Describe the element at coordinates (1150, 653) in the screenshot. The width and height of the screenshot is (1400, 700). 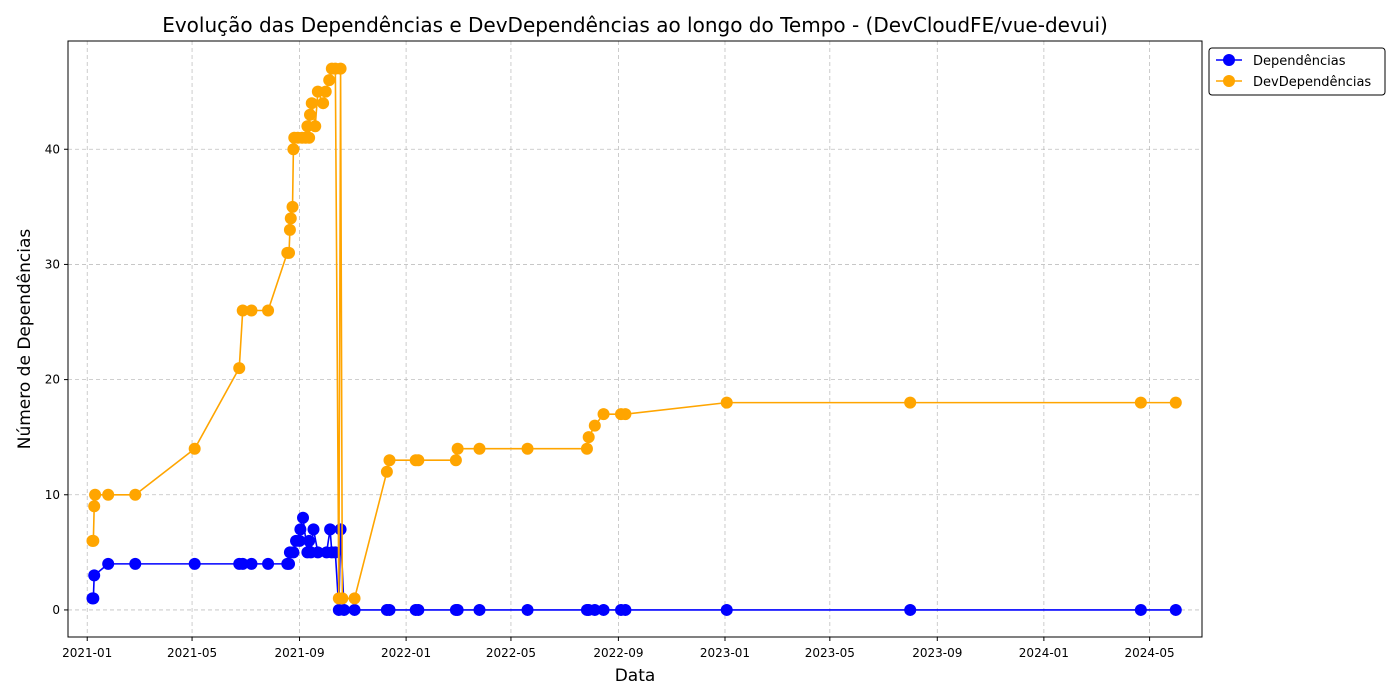
I see `x-tick-label: 2024-05` at that location.